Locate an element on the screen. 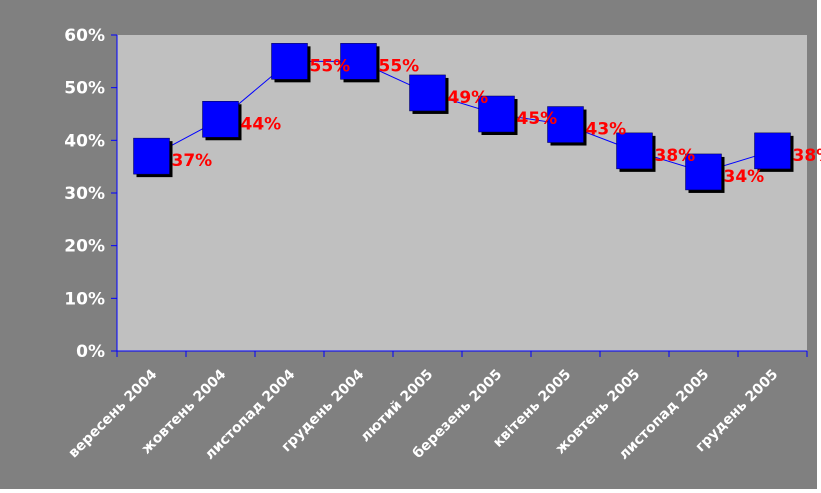 The height and width of the screenshot is (493, 821). y-tick-label: 0% is located at coordinates (90, 352).